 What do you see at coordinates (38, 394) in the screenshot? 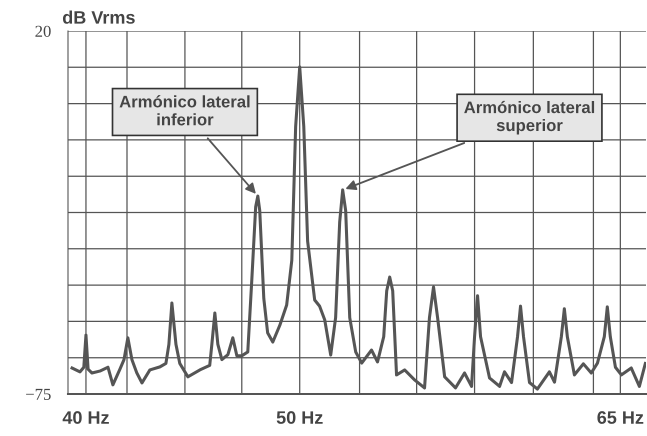
I see `y-tick-label: −75` at bounding box center [38, 394].